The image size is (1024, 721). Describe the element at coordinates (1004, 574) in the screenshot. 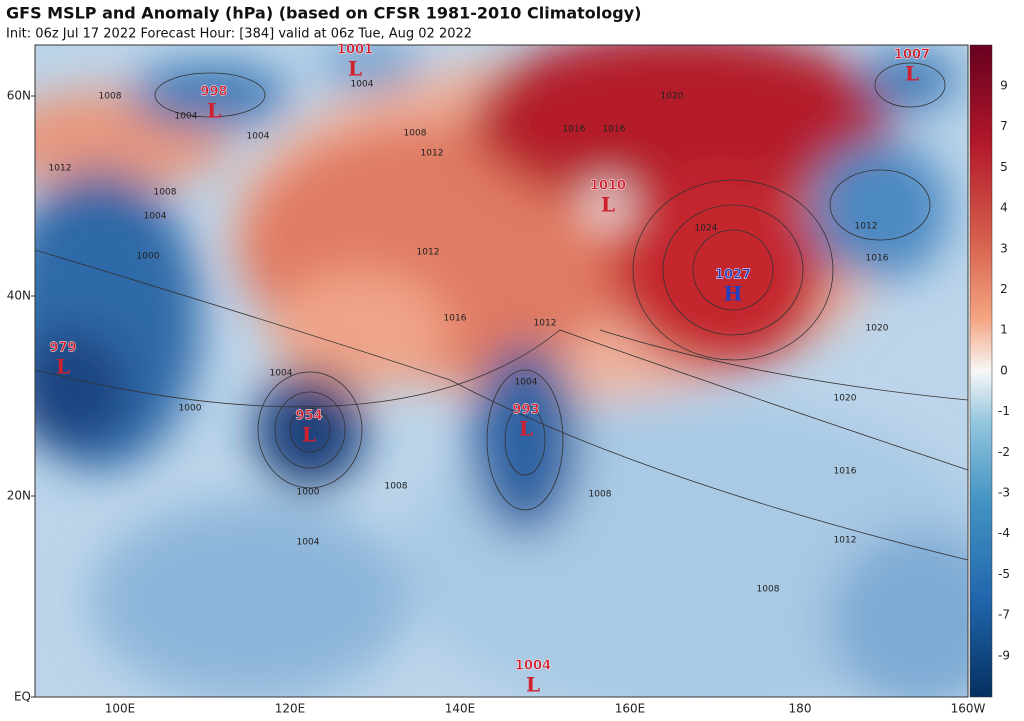

I see `colorbar-label: -5` at that location.